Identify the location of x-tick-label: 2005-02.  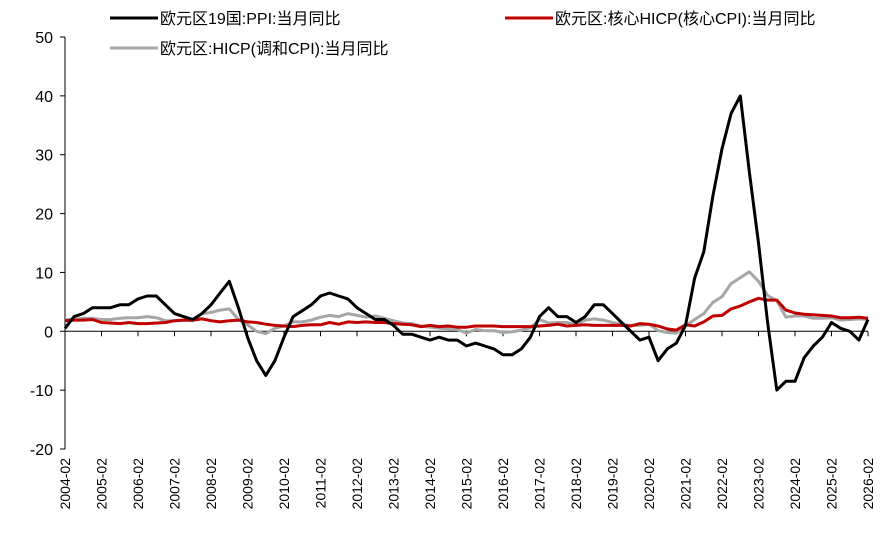
(102, 484).